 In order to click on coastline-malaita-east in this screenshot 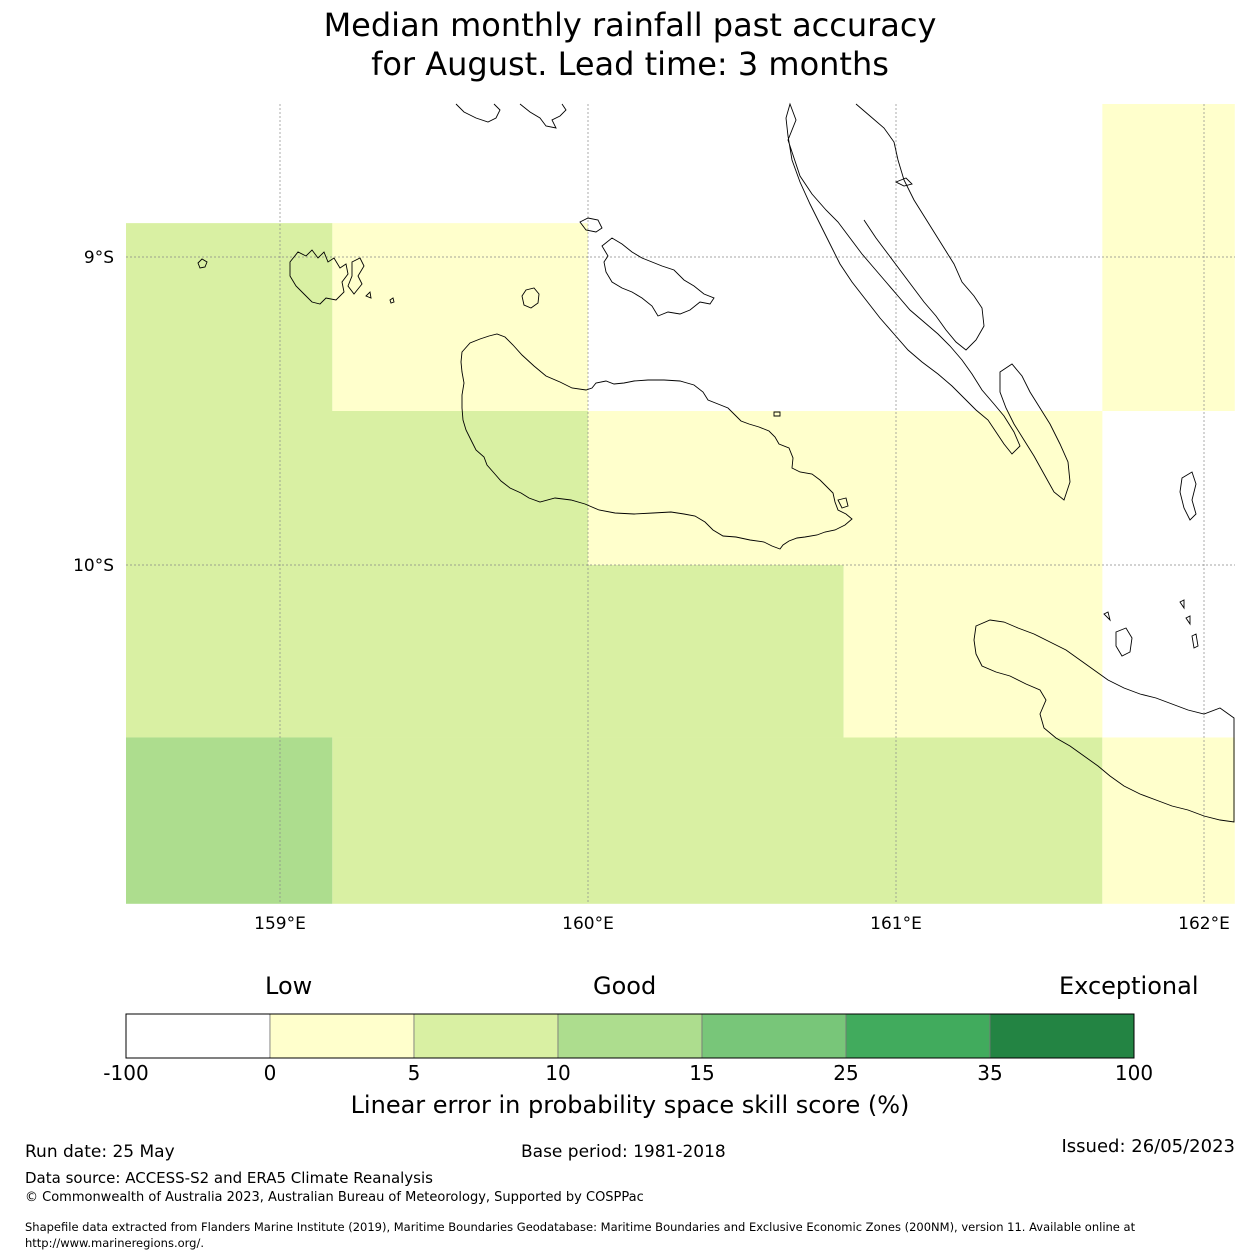, I will do `click(920, 227)`.